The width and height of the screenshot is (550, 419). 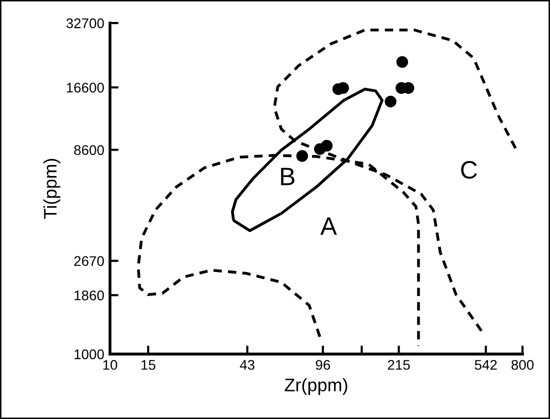 What do you see at coordinates (328, 226) in the screenshot?
I see `annotation: A` at bounding box center [328, 226].